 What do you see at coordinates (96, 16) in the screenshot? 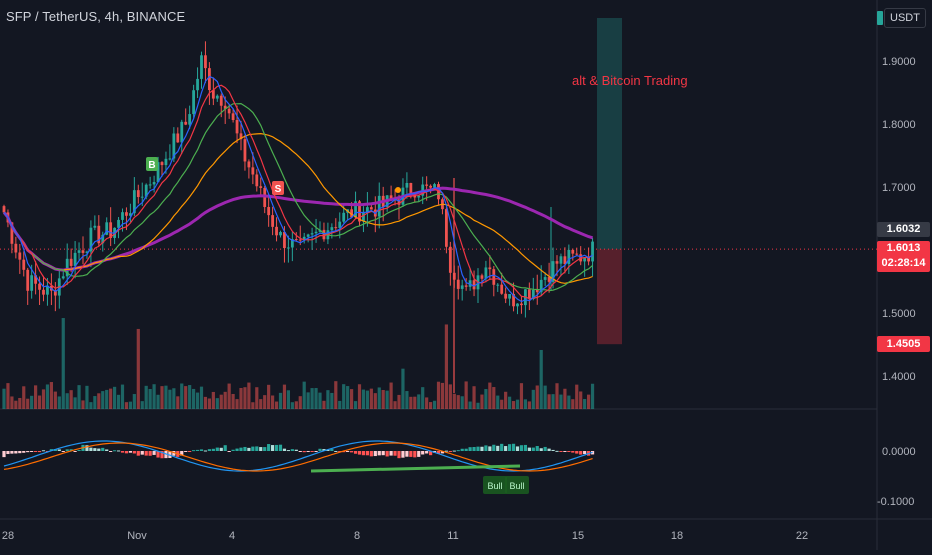
I see `symbol-title: SFP / TetherUS, 4h, BINANCE` at bounding box center [96, 16].